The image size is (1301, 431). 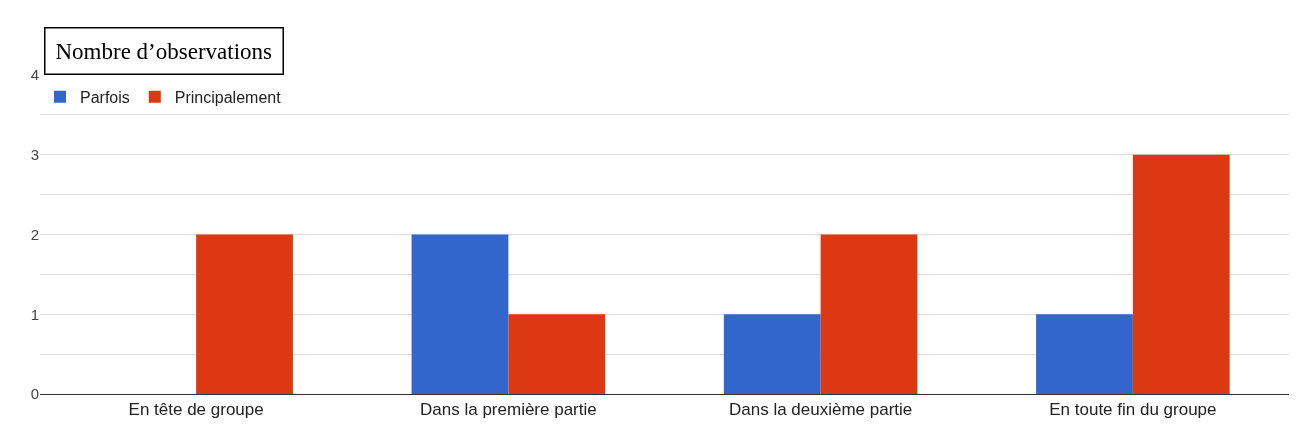 What do you see at coordinates (1133, 410) in the screenshot?
I see `x-tick-label: En toute fin du groupe` at bounding box center [1133, 410].